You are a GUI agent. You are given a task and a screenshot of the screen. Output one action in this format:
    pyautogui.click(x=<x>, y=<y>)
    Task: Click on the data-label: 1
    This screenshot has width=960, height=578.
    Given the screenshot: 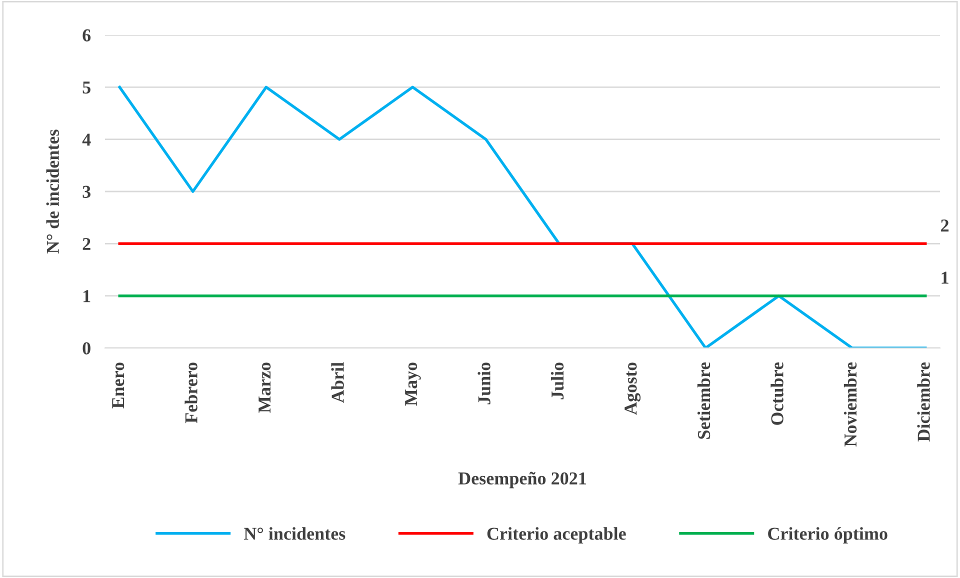 What is the action you would take?
    pyautogui.click(x=945, y=278)
    